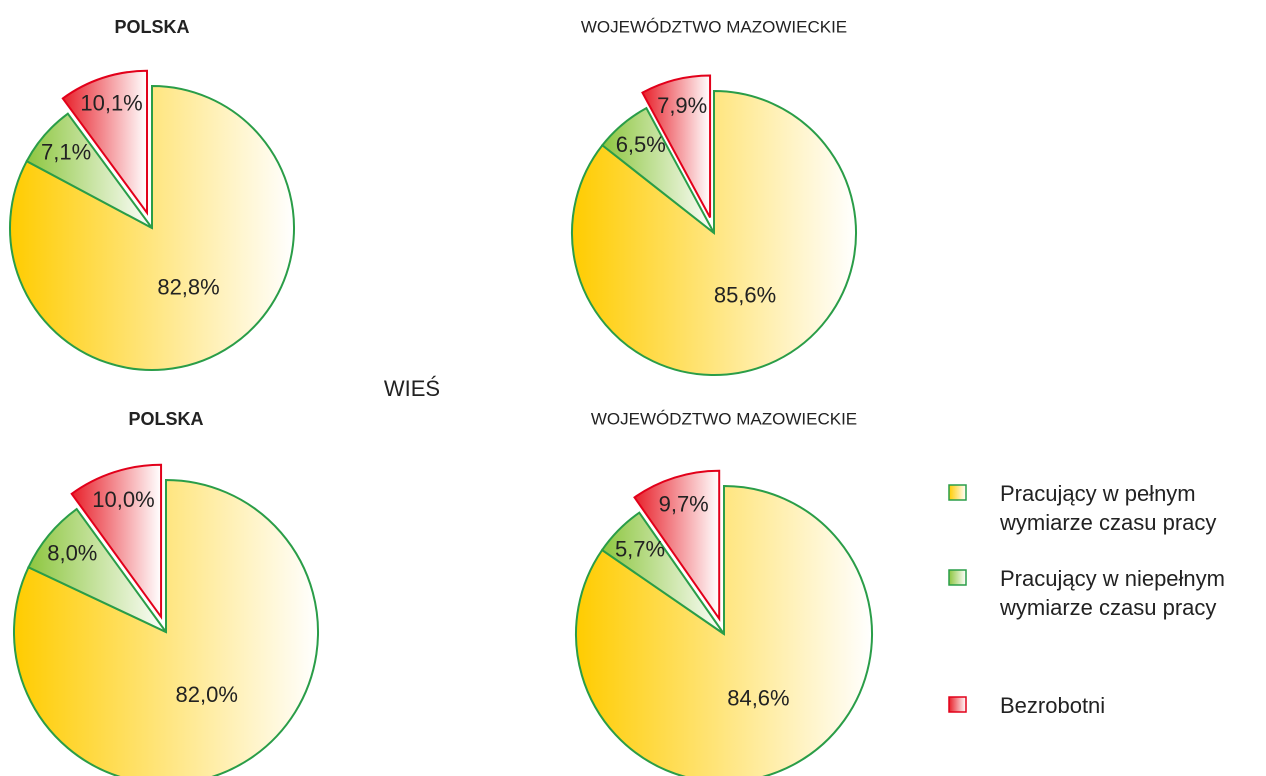 The image size is (1266, 776). Describe the element at coordinates (684, 504) in the screenshot. I see `value-label: 9,7%` at that location.